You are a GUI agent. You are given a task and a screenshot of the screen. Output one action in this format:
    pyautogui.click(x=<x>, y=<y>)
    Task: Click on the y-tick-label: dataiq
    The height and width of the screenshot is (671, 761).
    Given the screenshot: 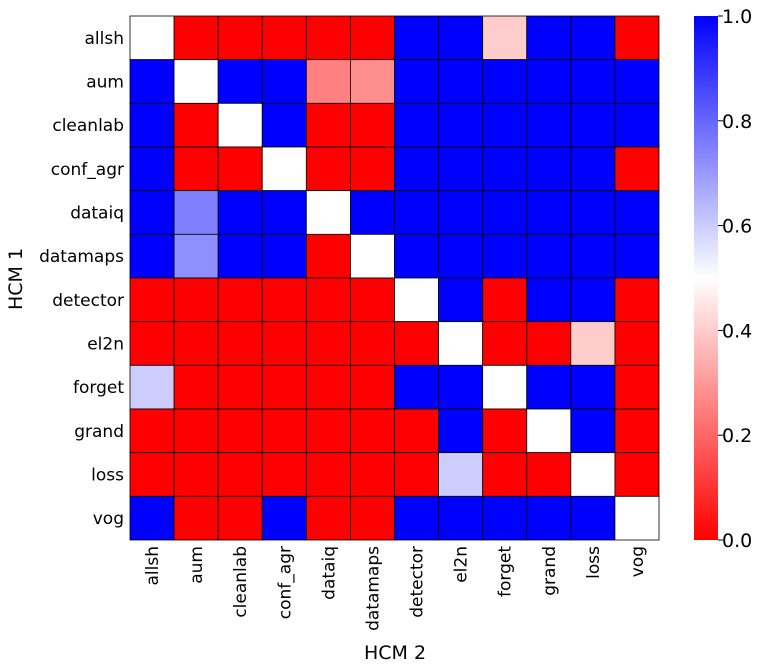 What is the action you would take?
    pyautogui.click(x=97, y=214)
    